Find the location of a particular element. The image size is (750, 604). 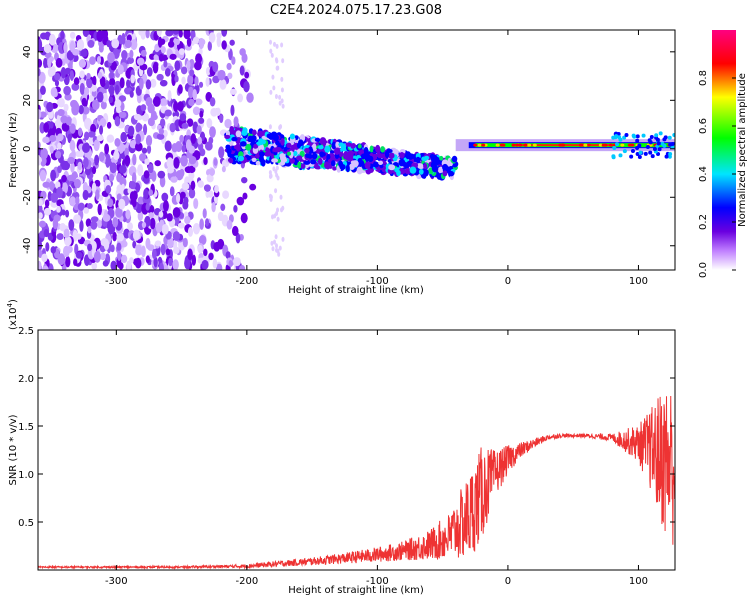

y-tick-label: 40 is located at coordinates (27, 51).